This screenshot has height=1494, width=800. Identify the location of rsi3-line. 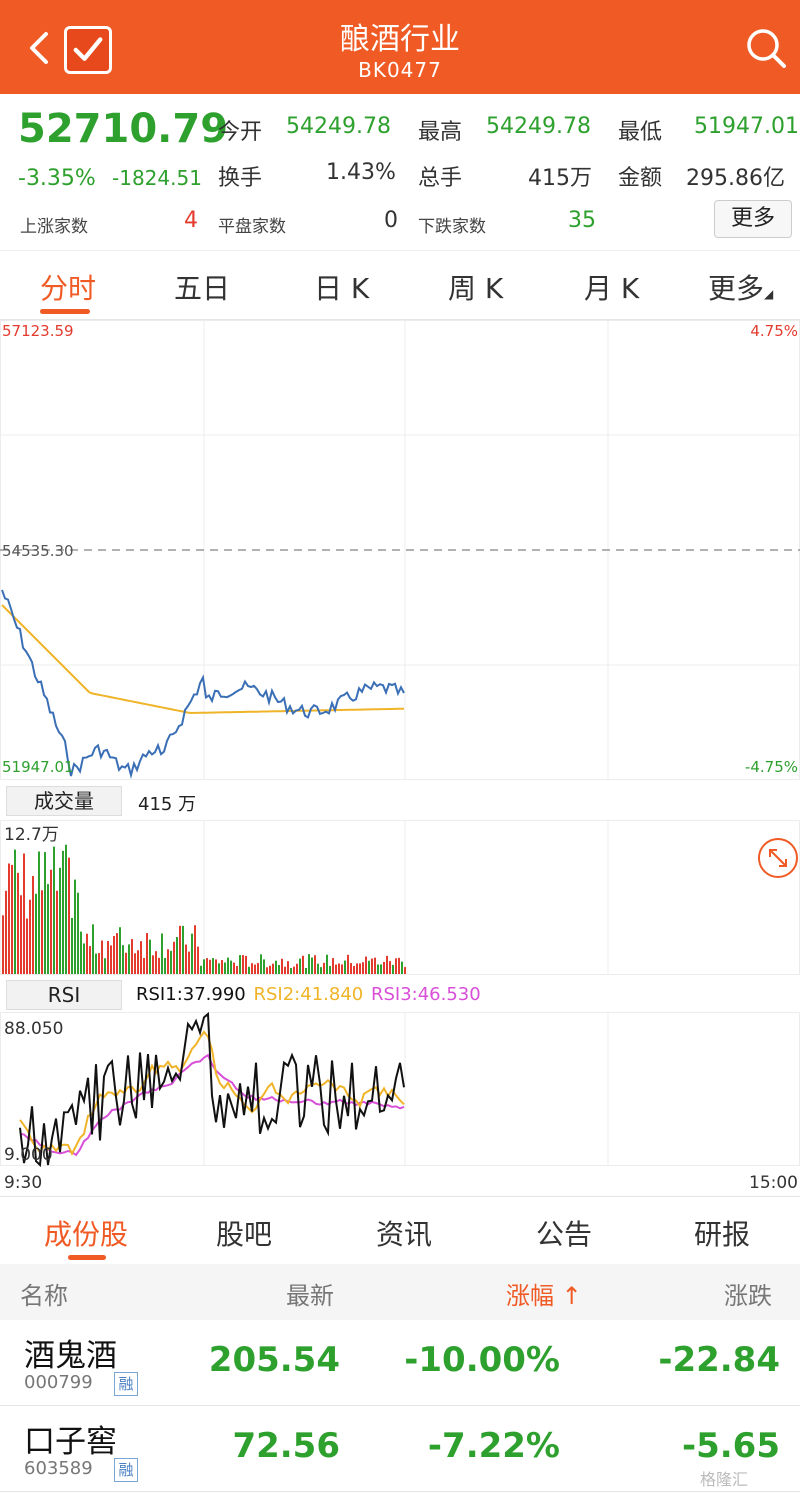
(212, 1105).